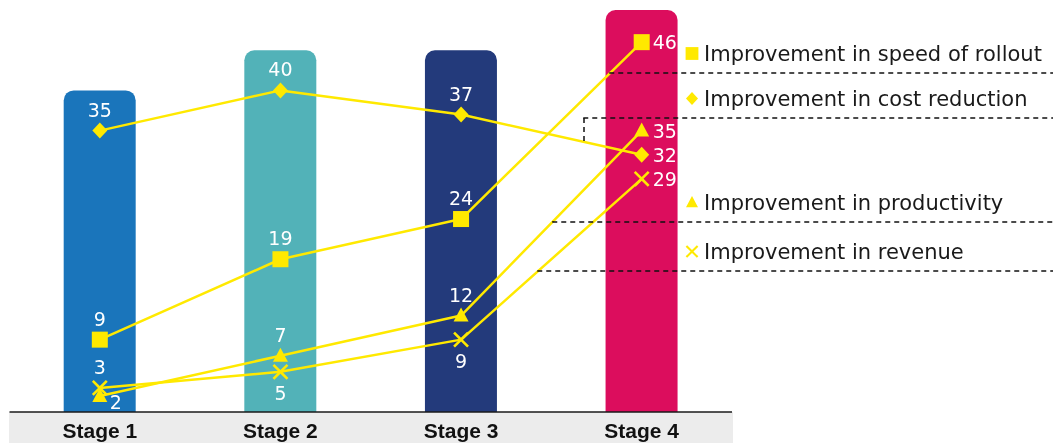 Image resolution: width=1053 pixels, height=443 pixels. I want to click on data-label: 19, so click(280, 238).